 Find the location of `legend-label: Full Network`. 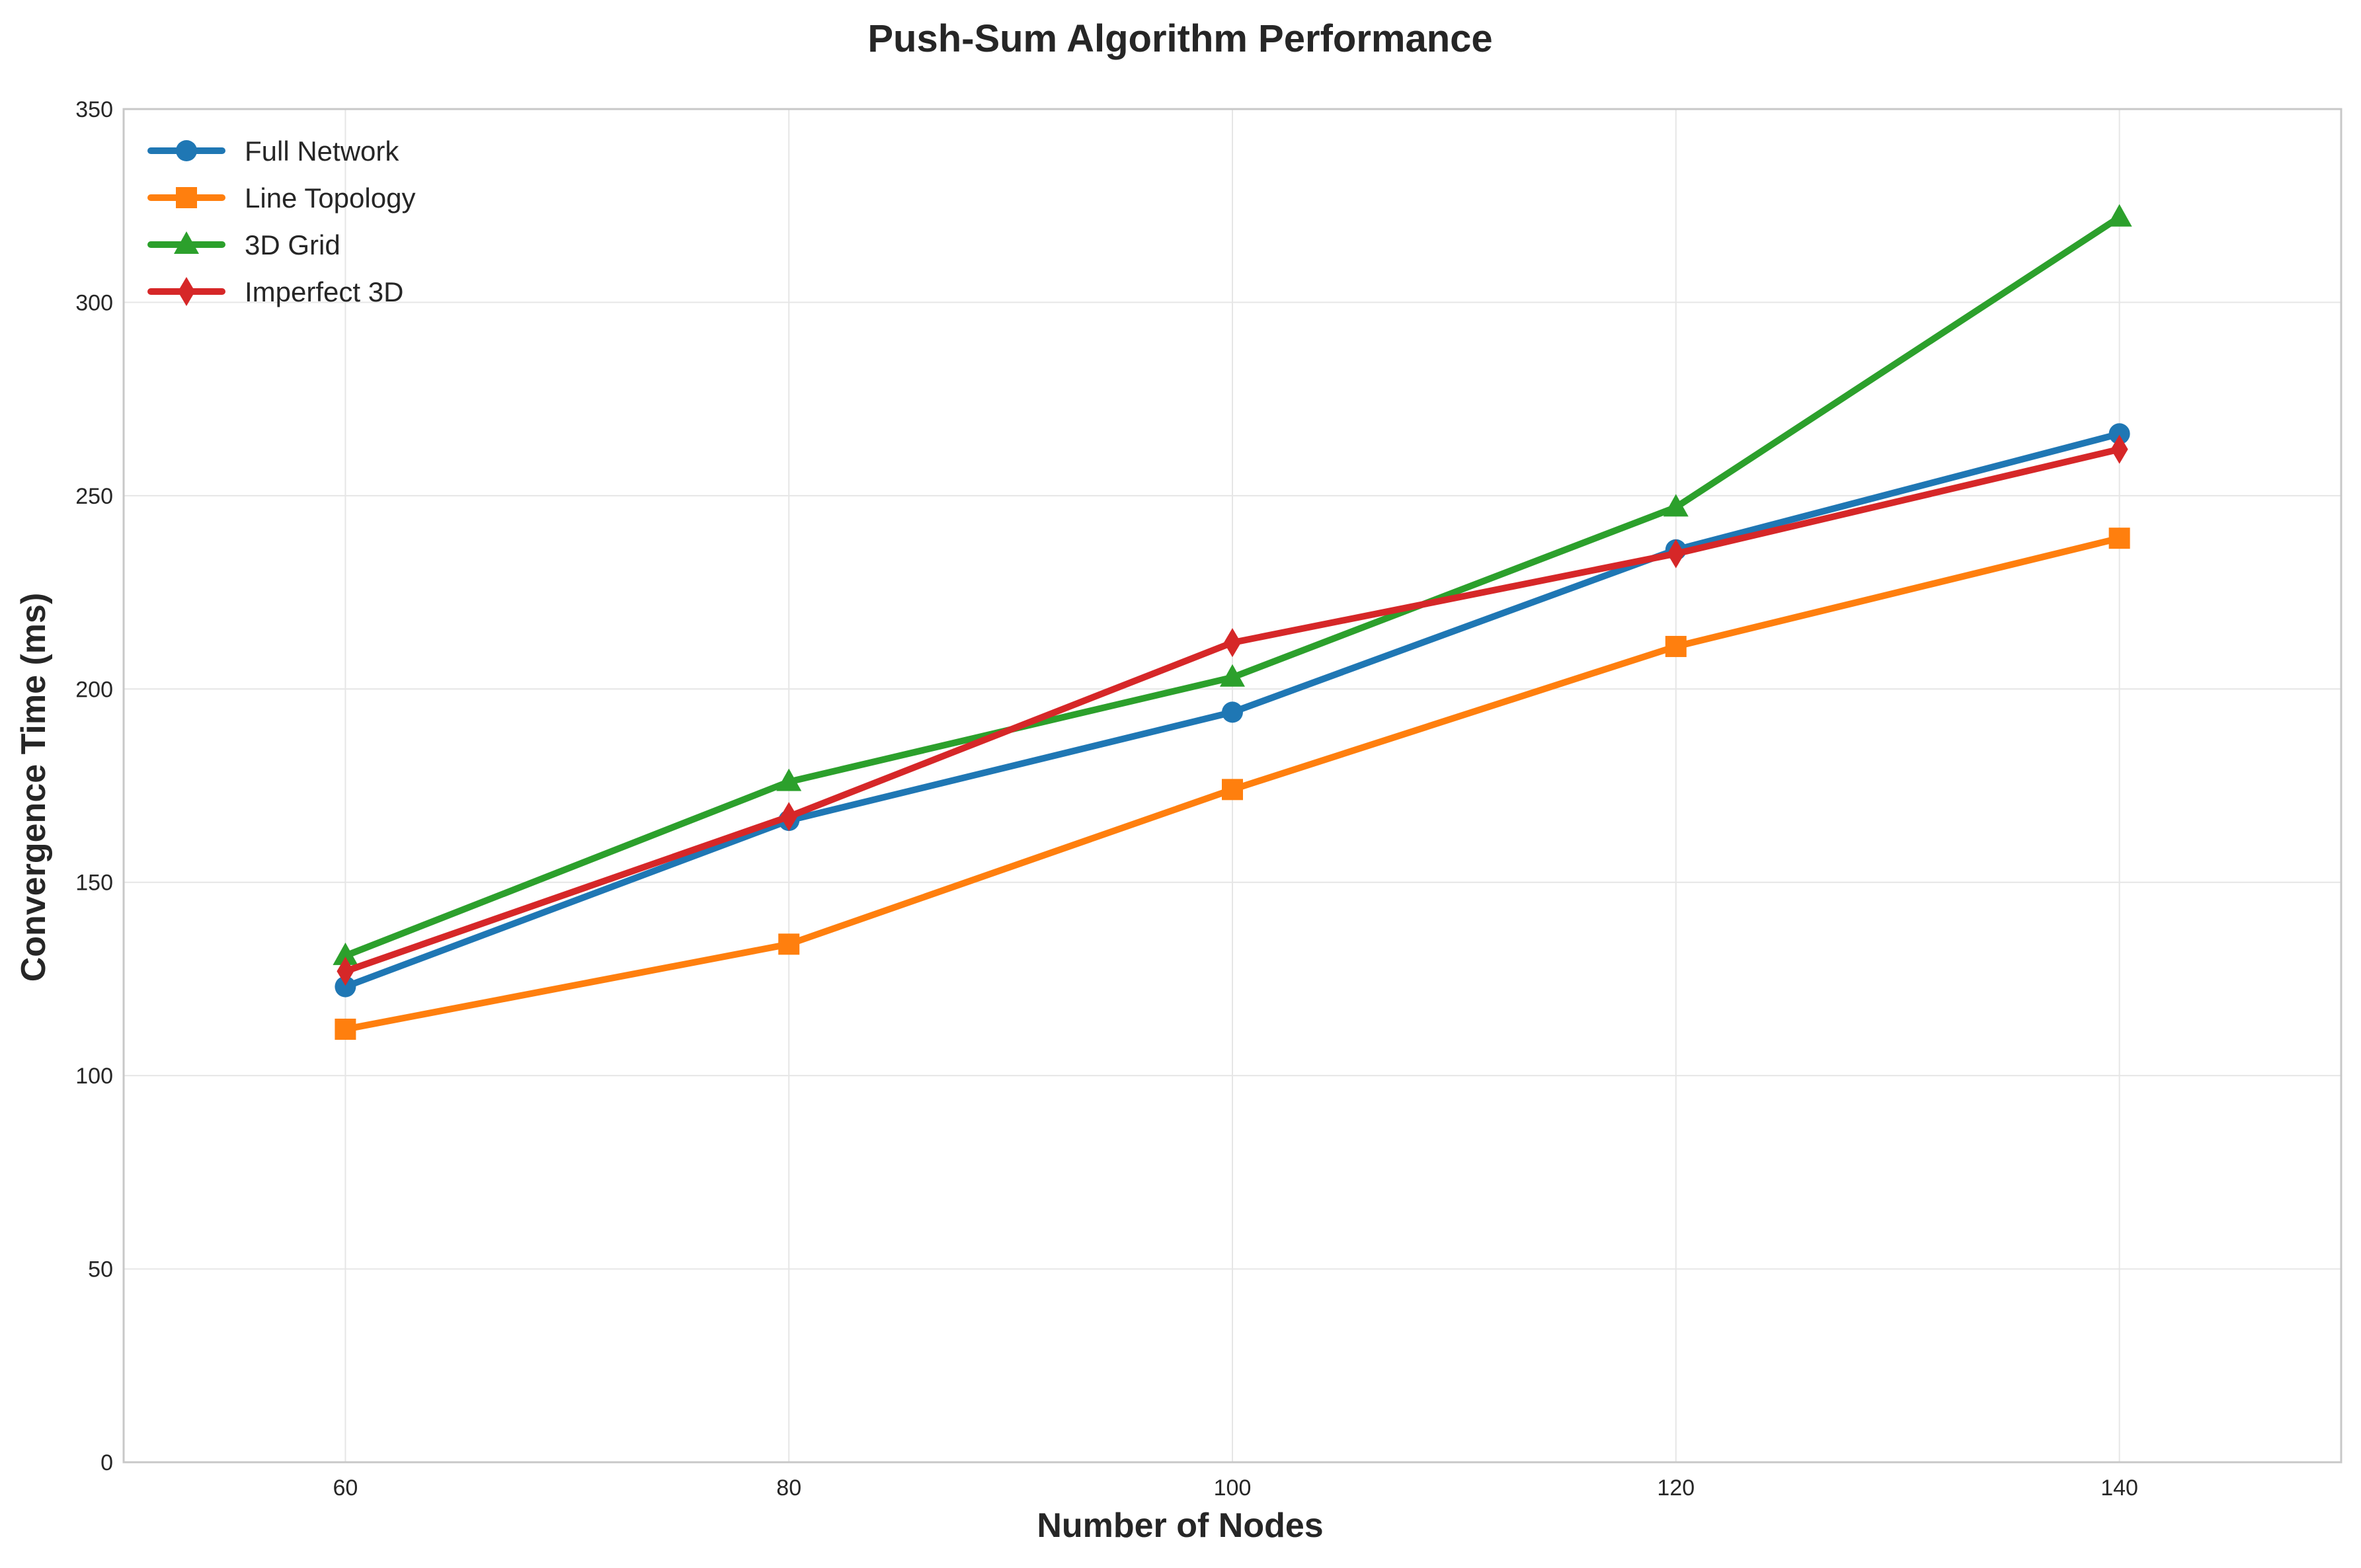

legend-label: Full Network is located at coordinates (322, 151).